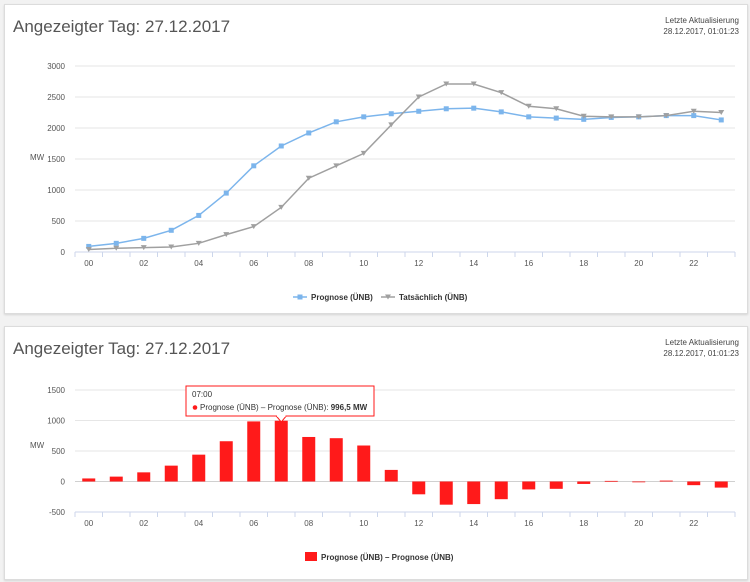 The width and height of the screenshot is (750, 582). Describe the element at coordinates (122, 348) in the screenshot. I see `page-title: Angezeigter Tag: 27.12.2017` at that location.